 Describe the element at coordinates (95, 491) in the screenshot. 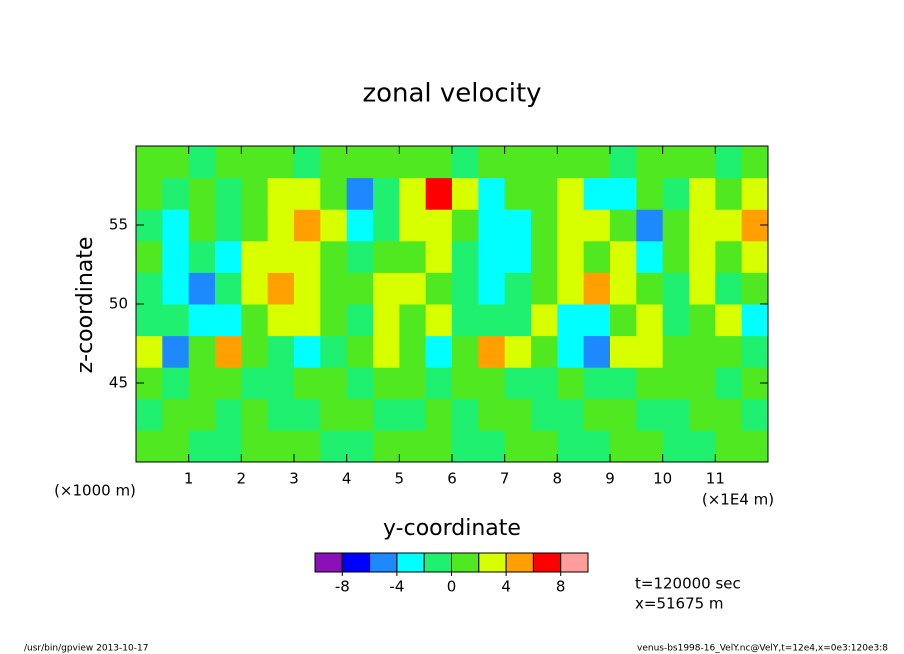

I see `y-unit: (×1000 m)` at that location.